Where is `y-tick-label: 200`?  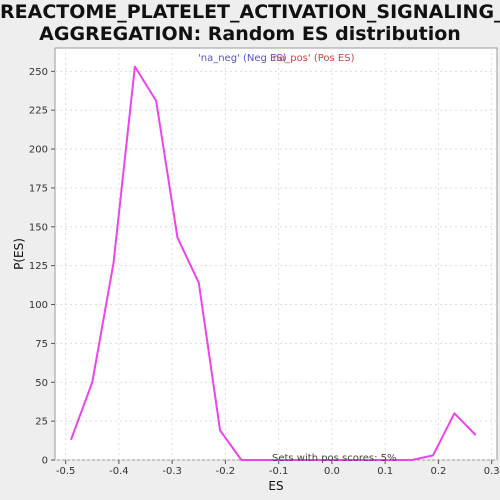 y-tick-label: 200 is located at coordinates (38, 150).